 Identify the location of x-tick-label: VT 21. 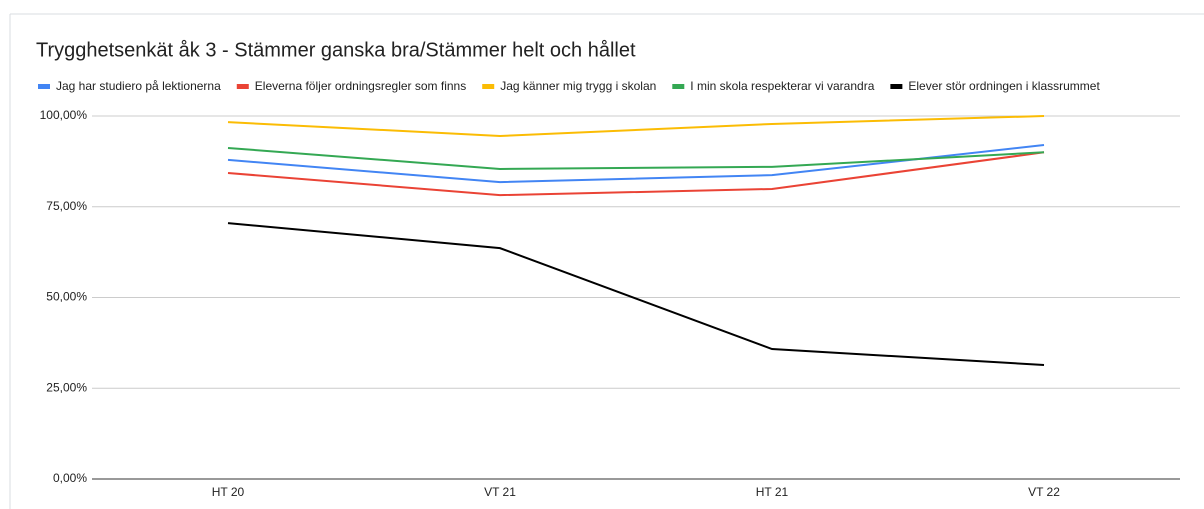
(500, 492).